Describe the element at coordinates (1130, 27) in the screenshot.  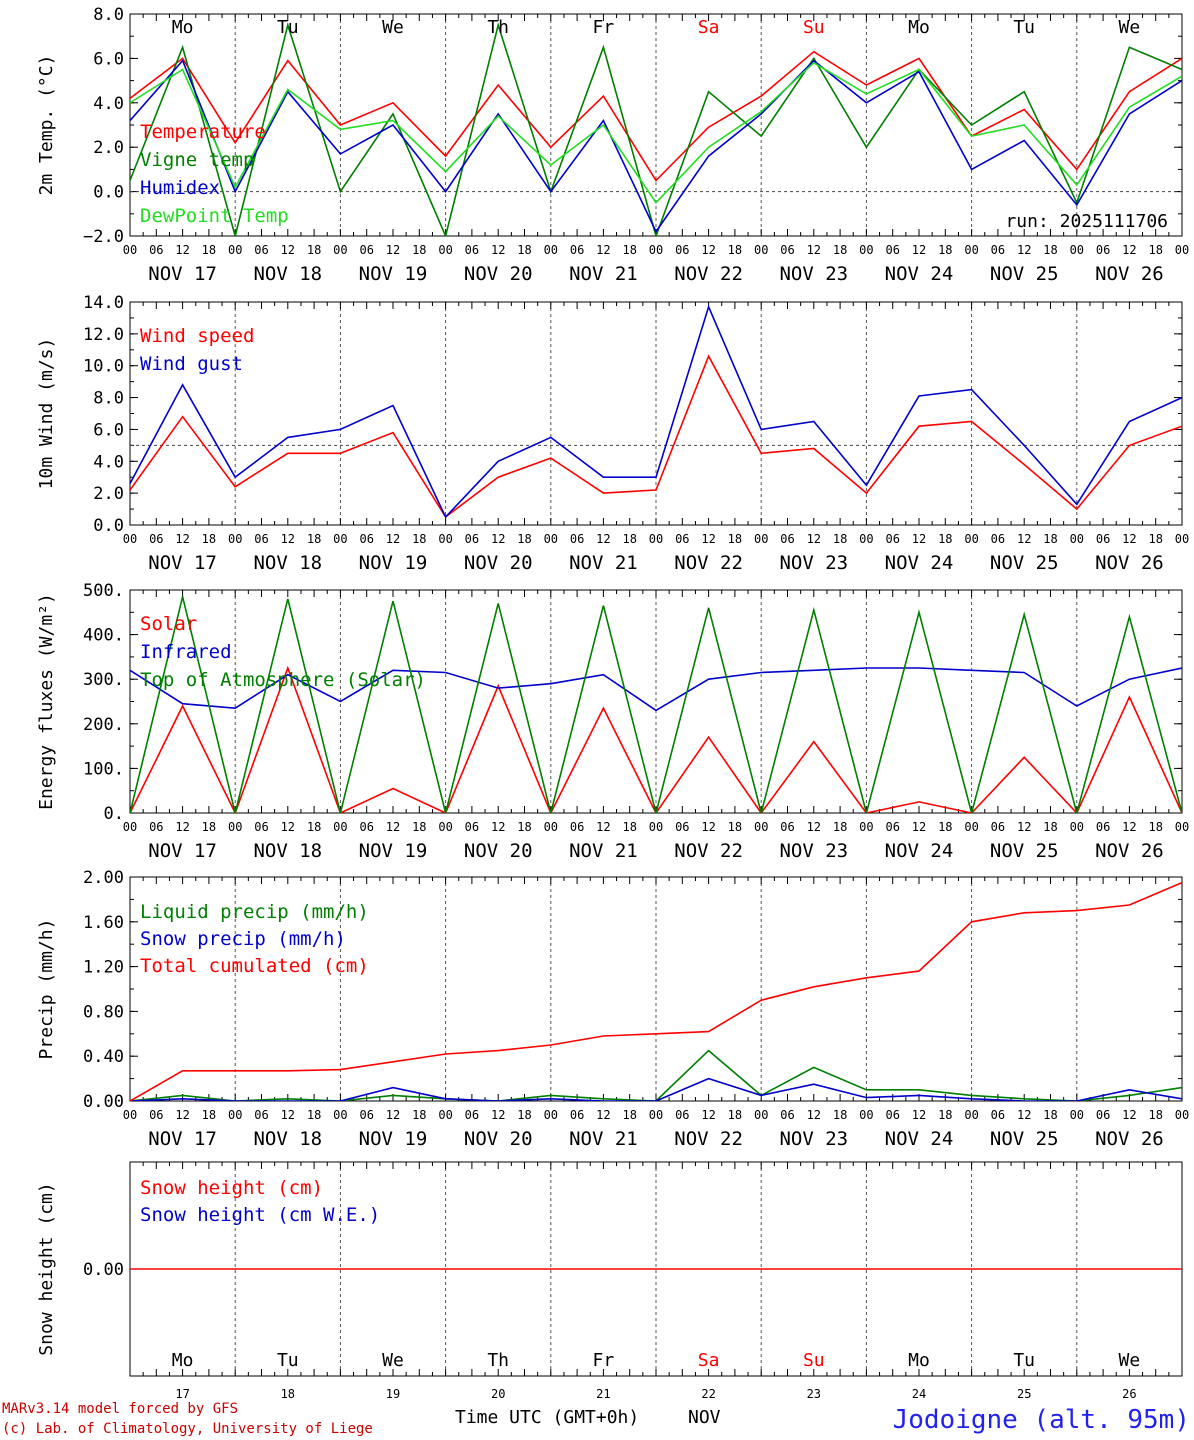
I see `top-day-label: We` at that location.